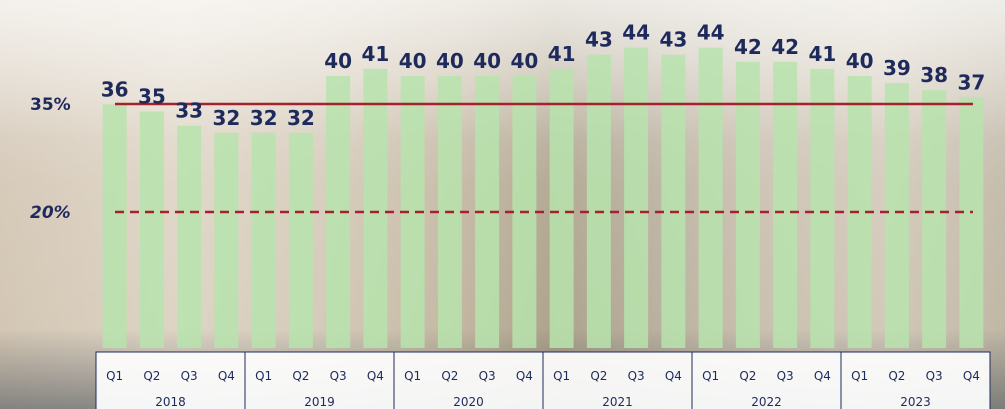  I want to click on quarter-label-5: Q2, so click(300, 376).